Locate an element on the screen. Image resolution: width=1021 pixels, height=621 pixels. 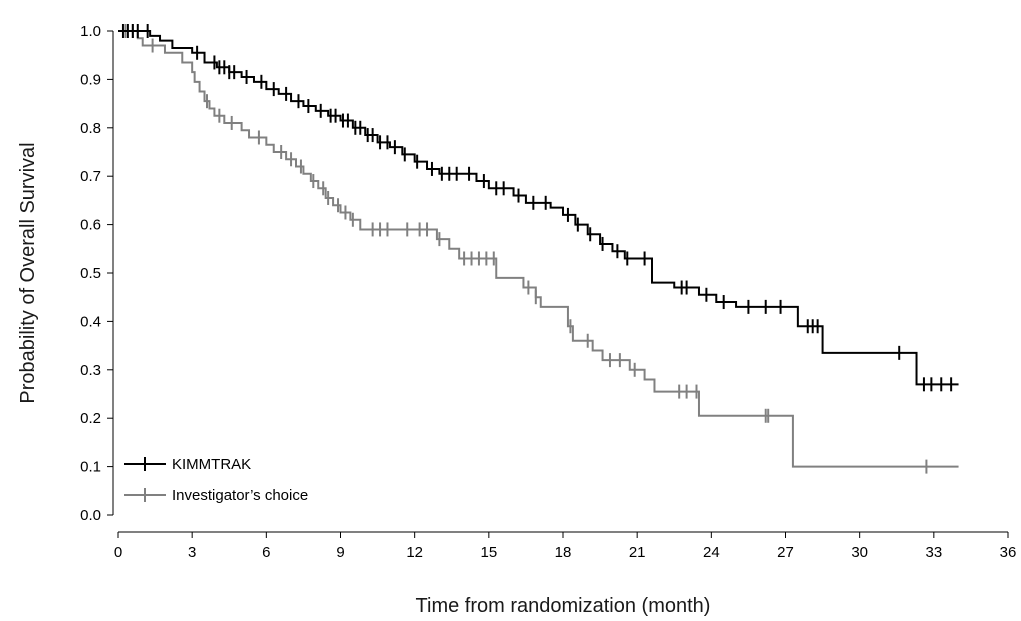
y-tick-label: 0.9 is located at coordinates (90, 79).